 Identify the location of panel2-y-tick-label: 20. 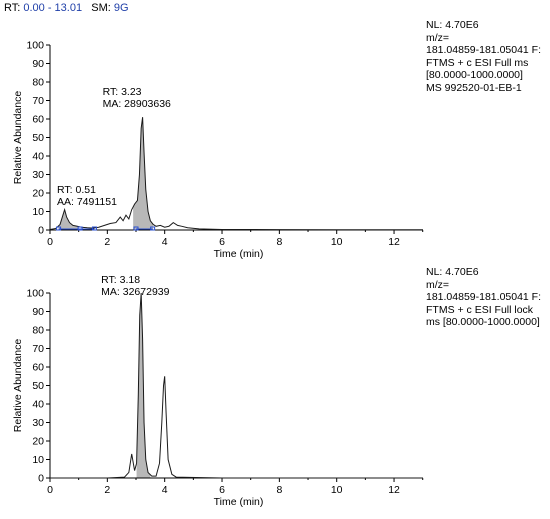
(38, 442).